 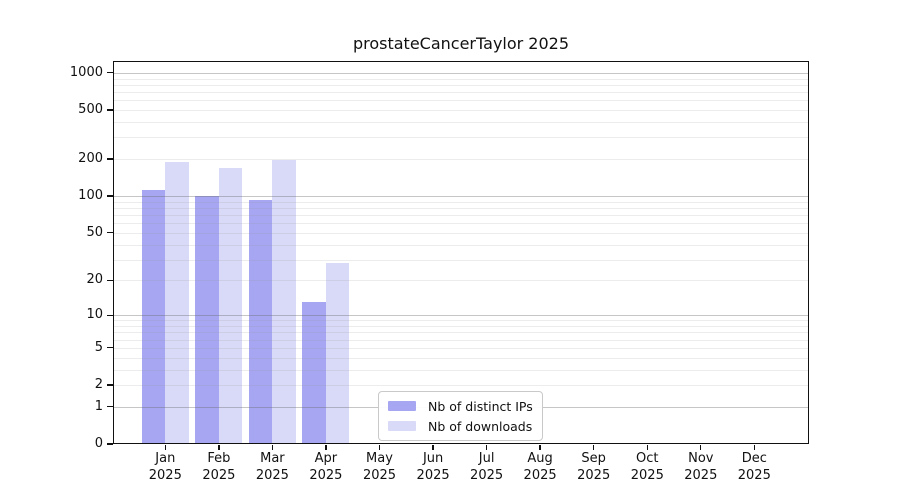 I want to click on x-tick-label-nov: Nov 2025, so click(x=701, y=467).